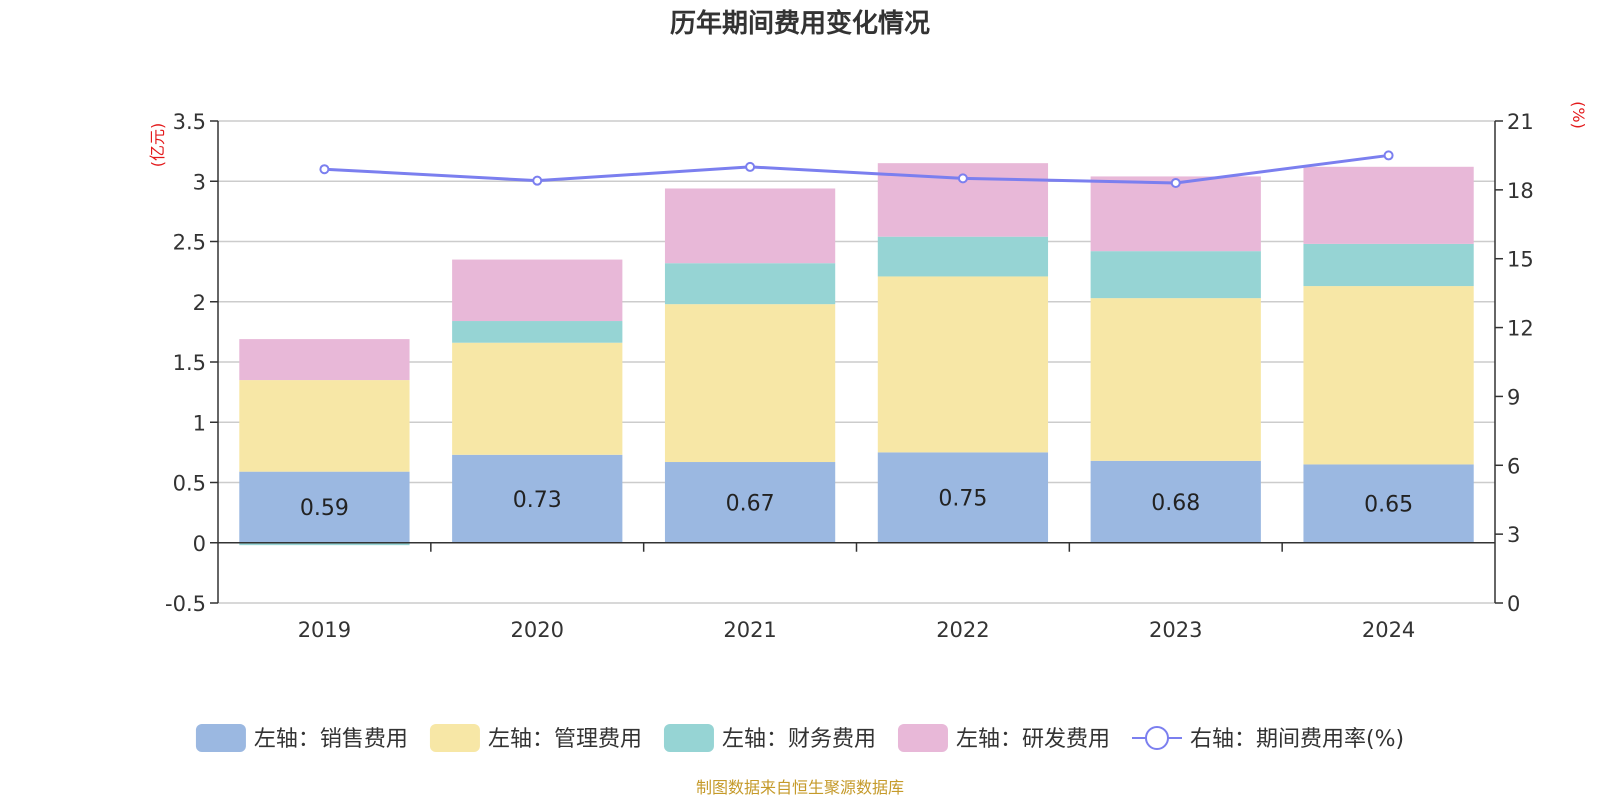 This screenshot has height=800, width=1600. What do you see at coordinates (331, 739) in the screenshot?
I see `legend-label: 左轴：销售费用` at bounding box center [331, 739].